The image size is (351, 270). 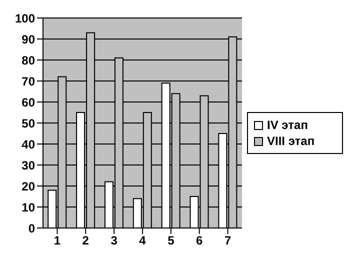 I want to click on y-tick-label: 100, so click(x=25, y=18).